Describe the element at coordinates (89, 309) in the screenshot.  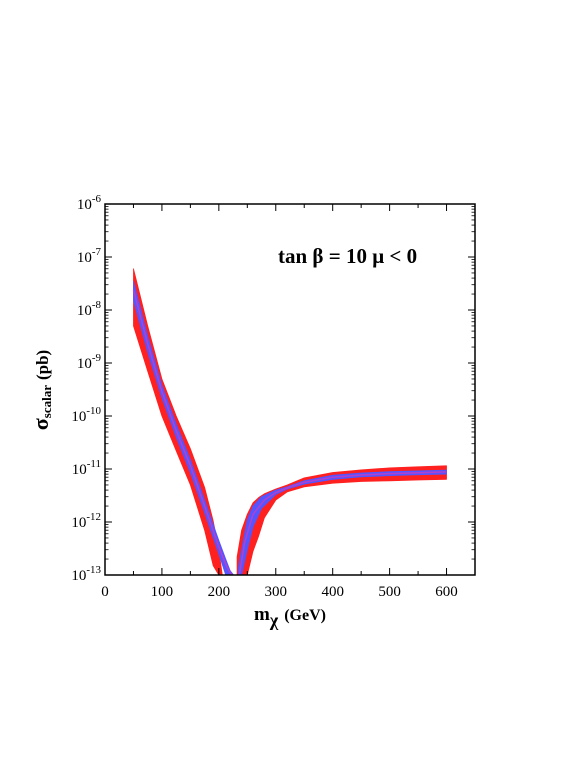
I see `y-tick-label: 10⁻⁸` at that location.